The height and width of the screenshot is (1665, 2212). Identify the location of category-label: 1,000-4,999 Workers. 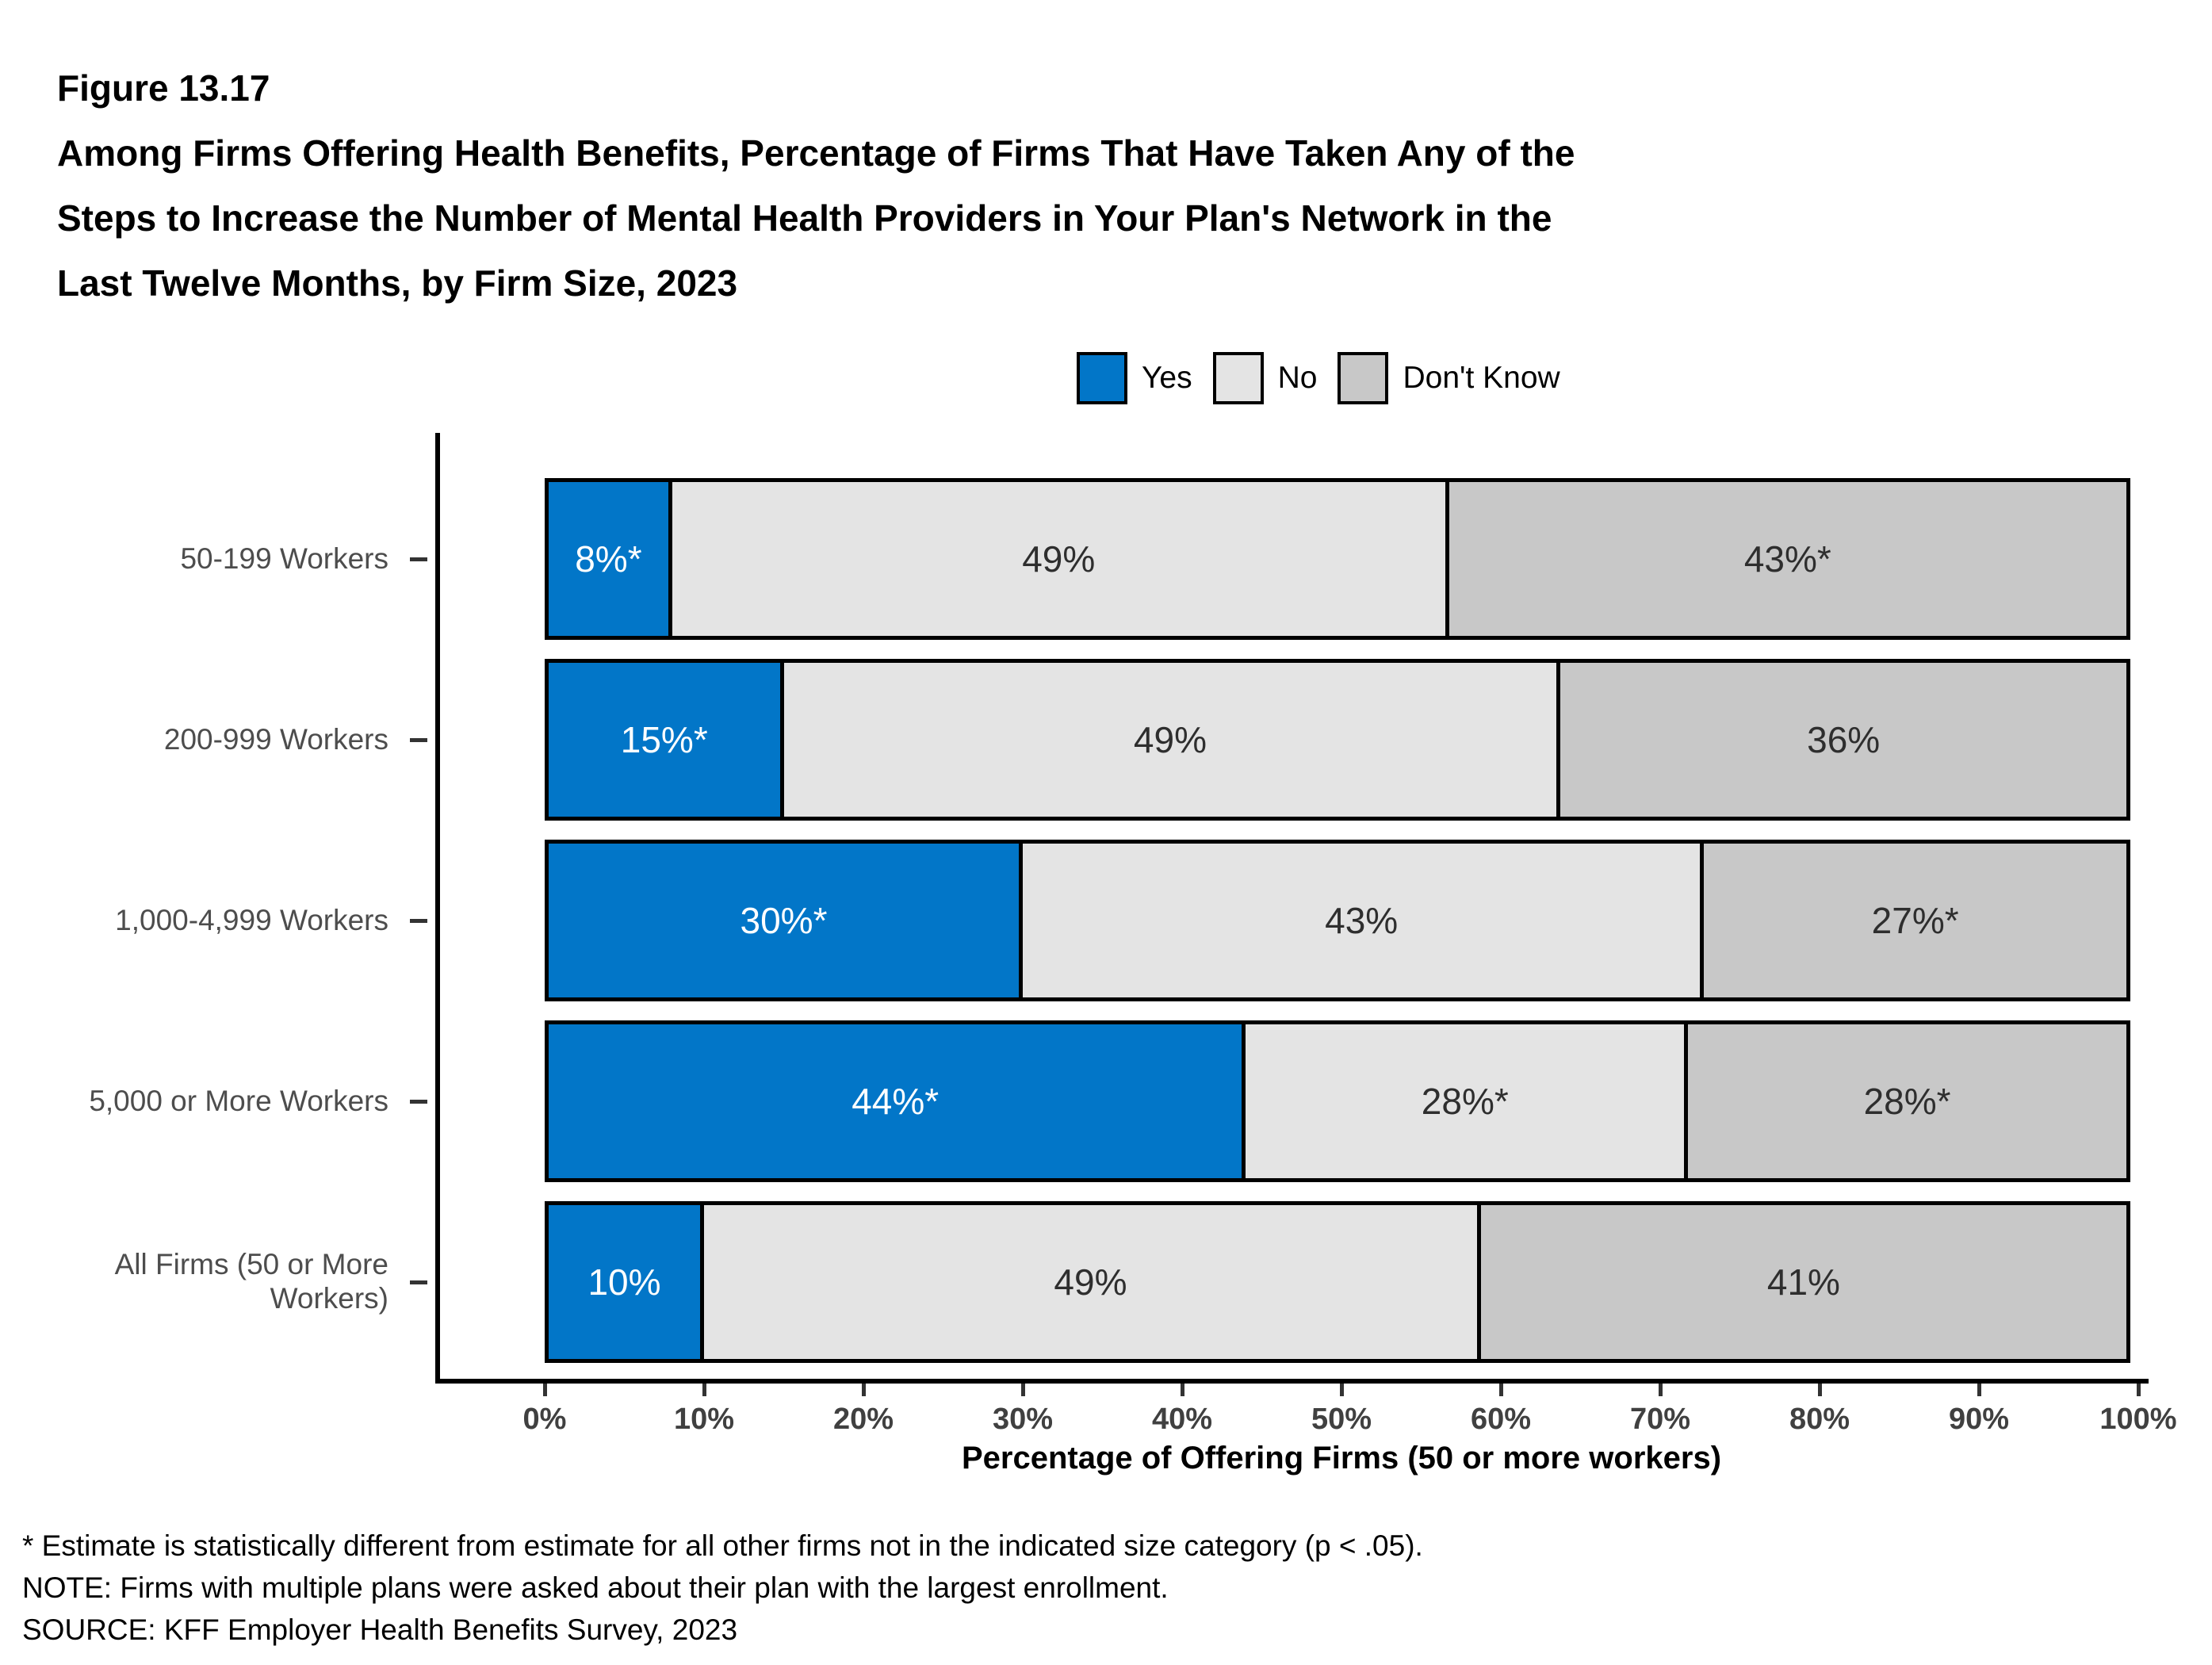
(251, 919).